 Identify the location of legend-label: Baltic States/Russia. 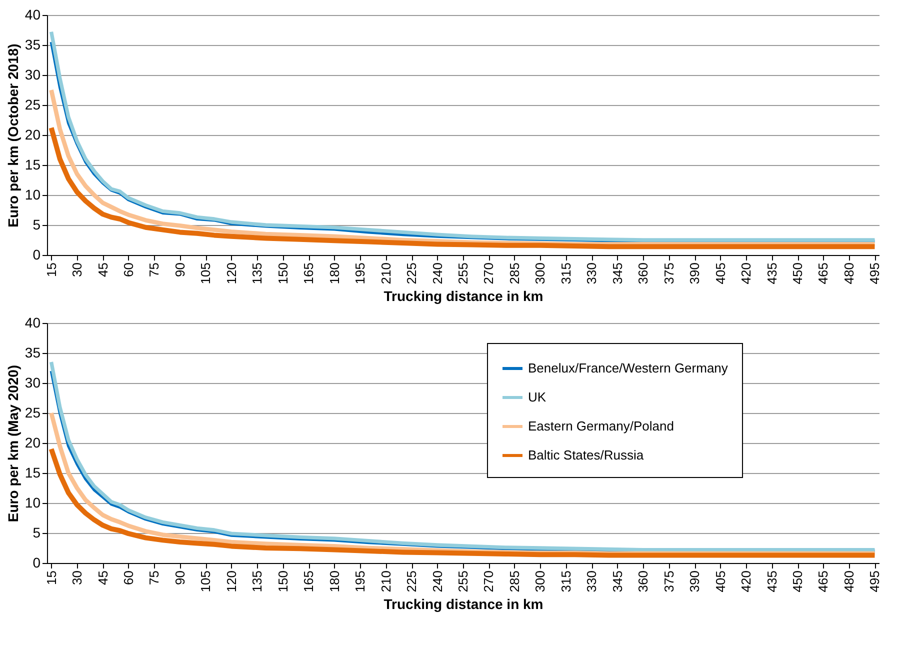
(586, 455).